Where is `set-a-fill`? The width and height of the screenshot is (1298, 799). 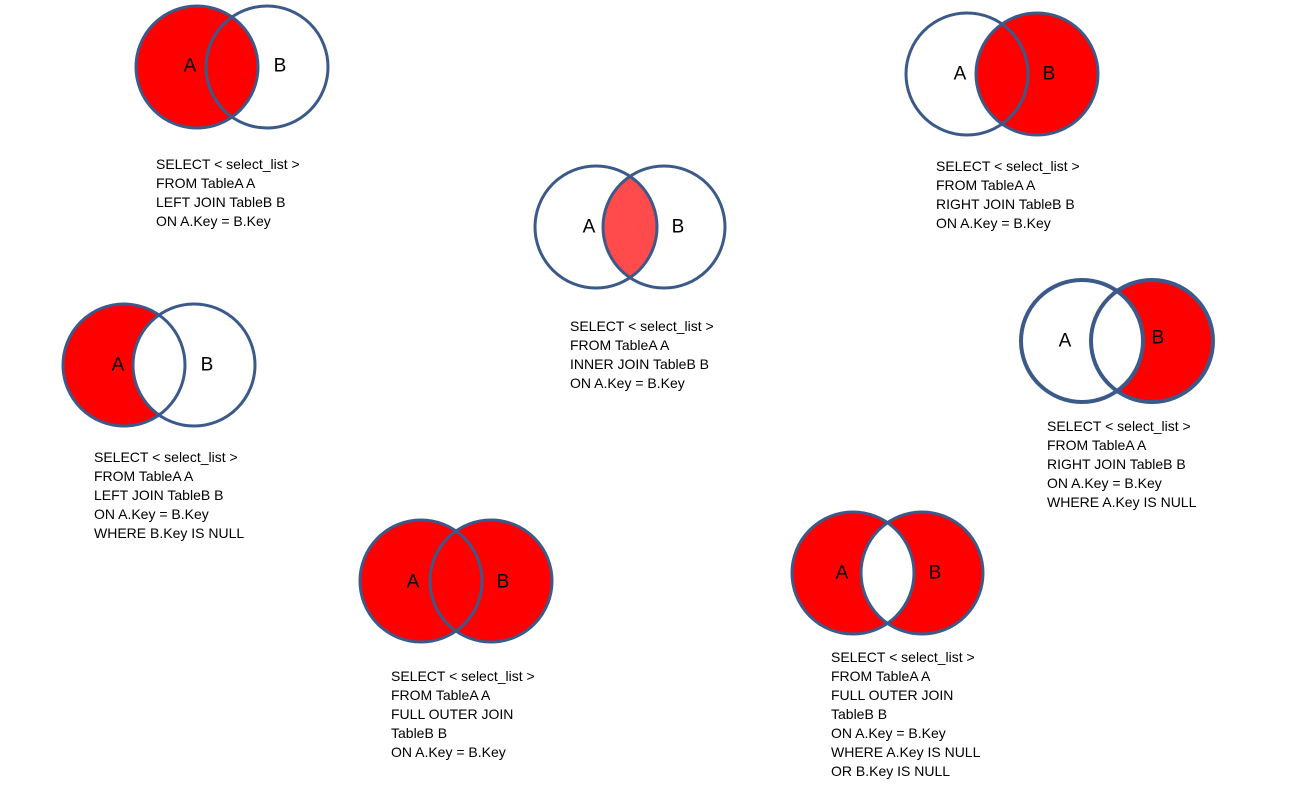 set-a-fill is located at coordinates (197, 67).